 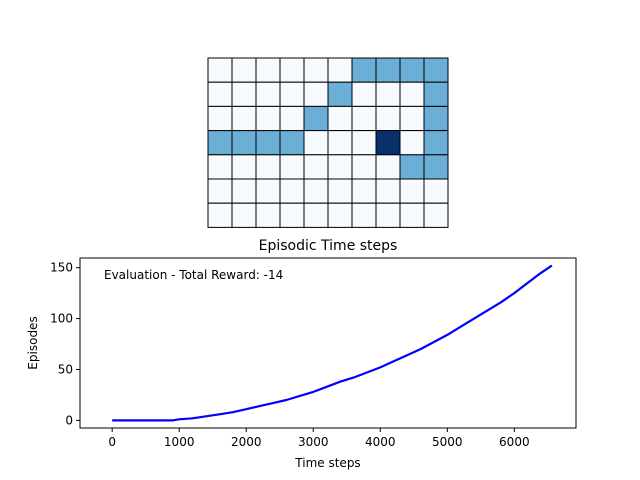 What do you see at coordinates (313, 442) in the screenshot?
I see `x-tick-label: 3000` at bounding box center [313, 442].